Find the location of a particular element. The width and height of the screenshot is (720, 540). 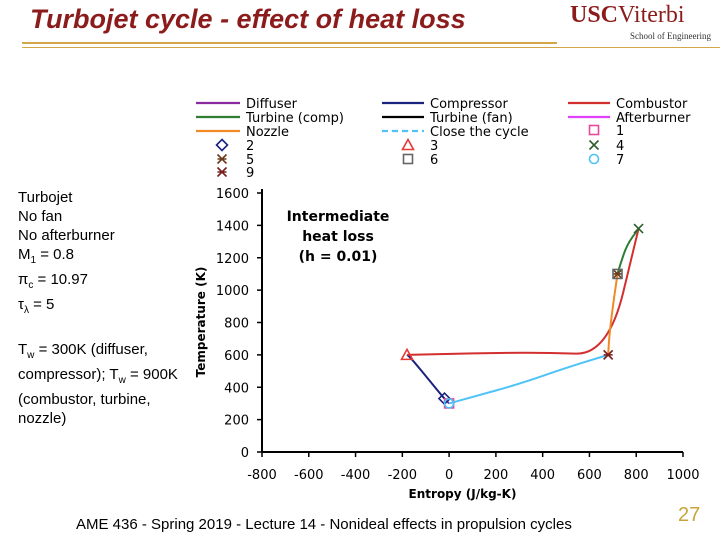

legend-entry-p9: 9 is located at coordinates (235, 173).